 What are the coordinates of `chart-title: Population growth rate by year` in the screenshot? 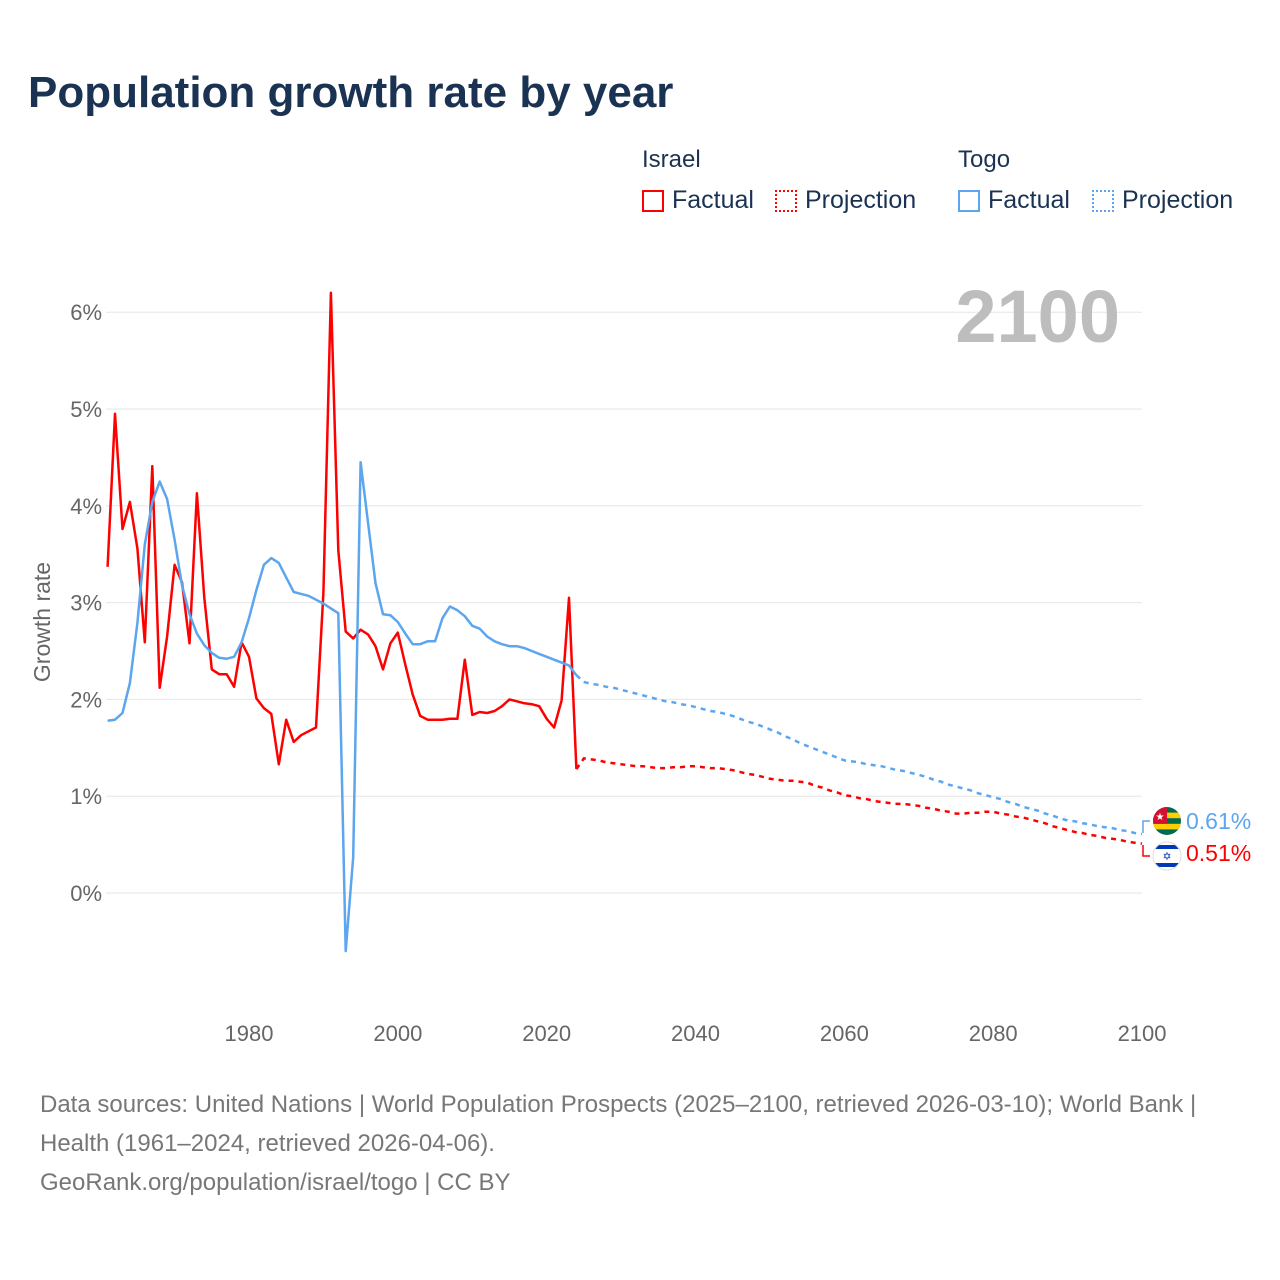 It's located at (351, 92).